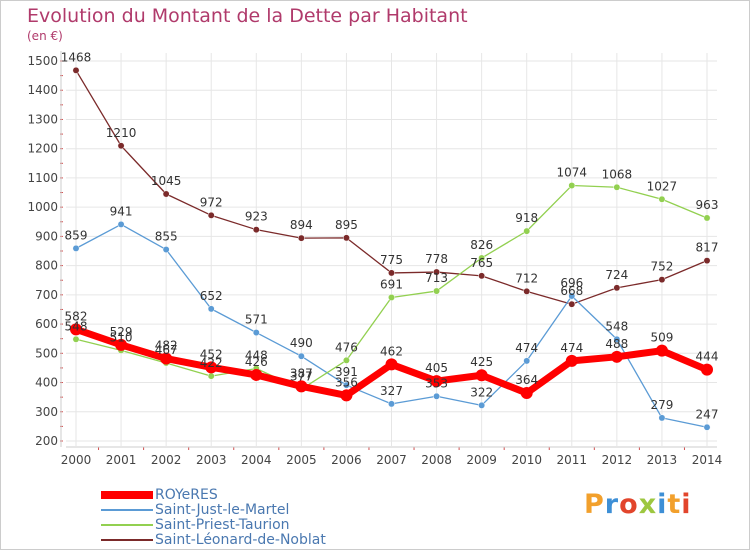 This screenshot has width=750, height=551. Describe the element at coordinates (45, 36) in the screenshot. I see `unit-label: (en €)` at that location.